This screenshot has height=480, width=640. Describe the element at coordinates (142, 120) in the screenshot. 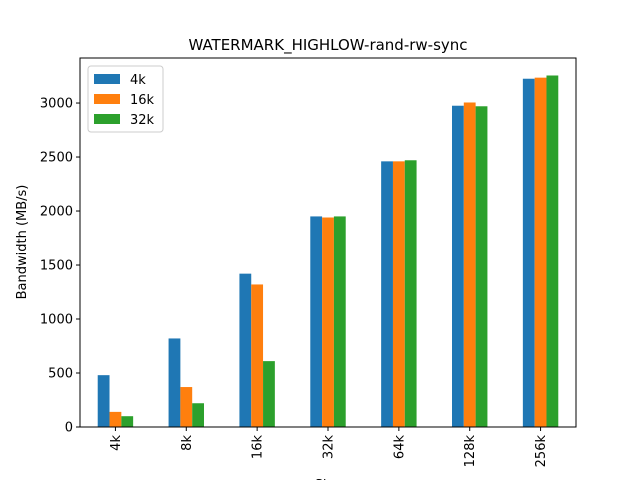

I see `legend-label: 32k` at that location.